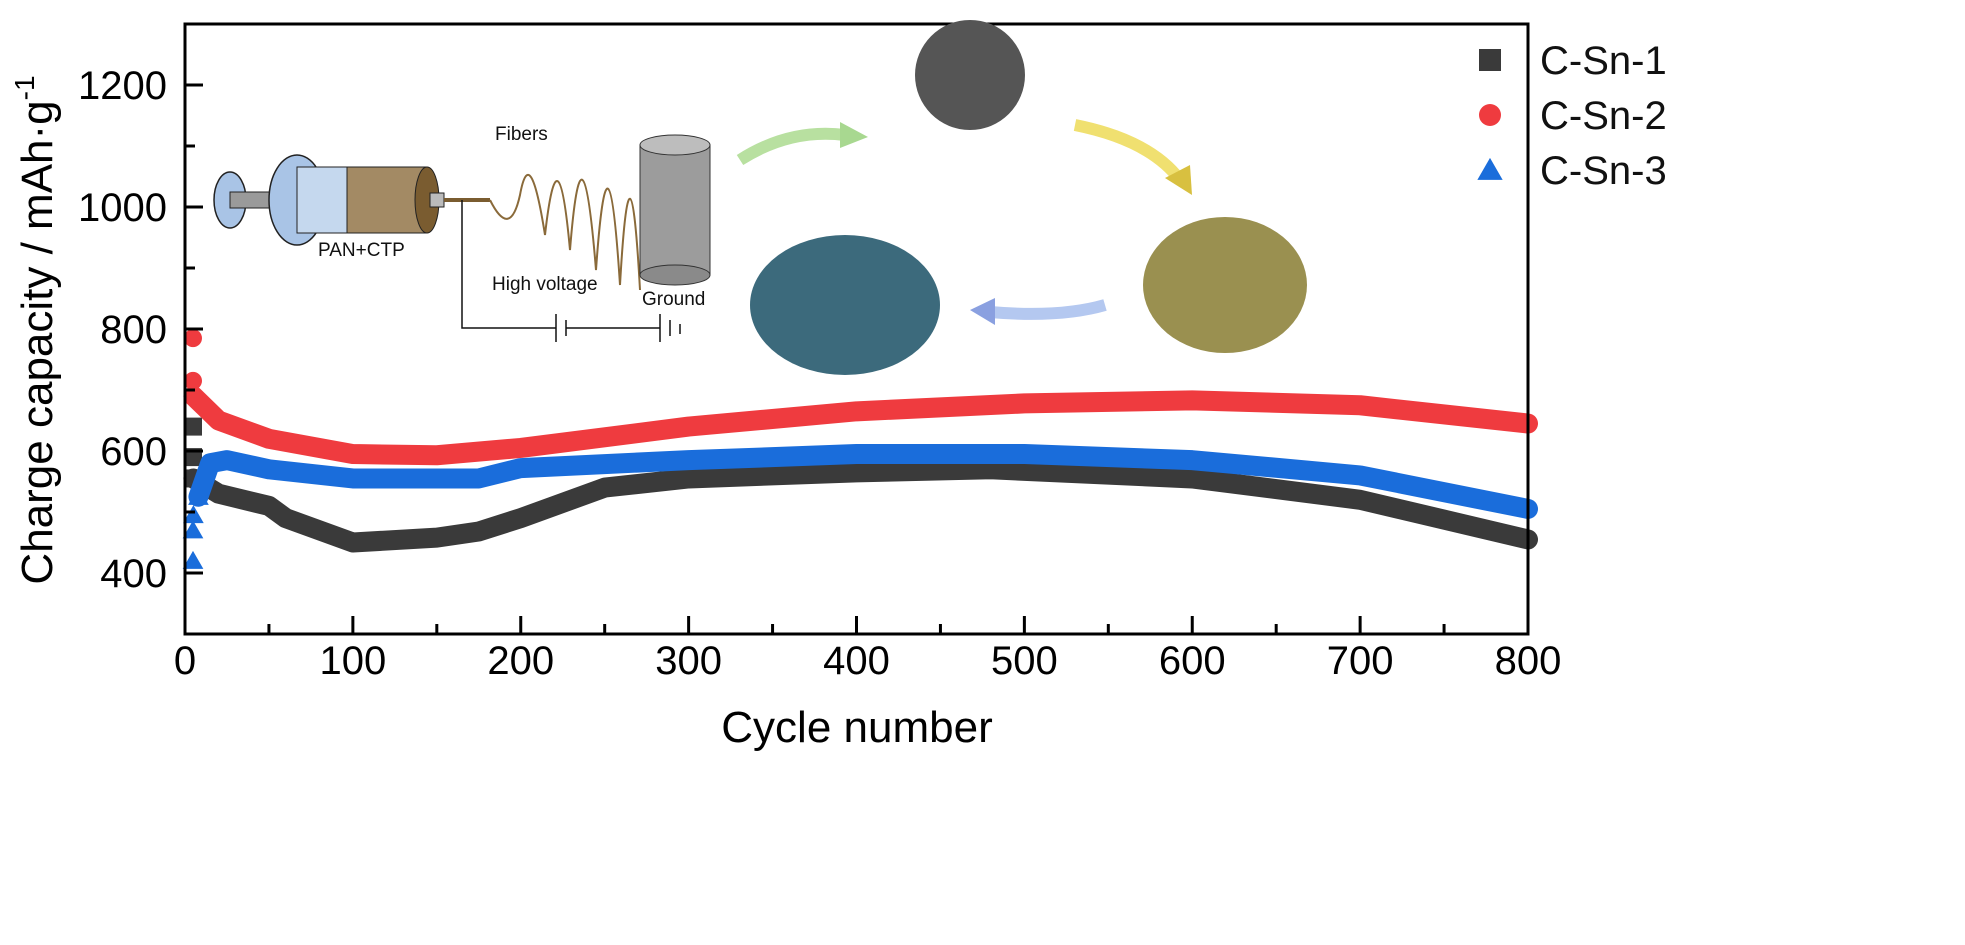 The image size is (1965, 945). What do you see at coordinates (1603, 116) in the screenshot?
I see `legend-label: C-Sn-2` at bounding box center [1603, 116].